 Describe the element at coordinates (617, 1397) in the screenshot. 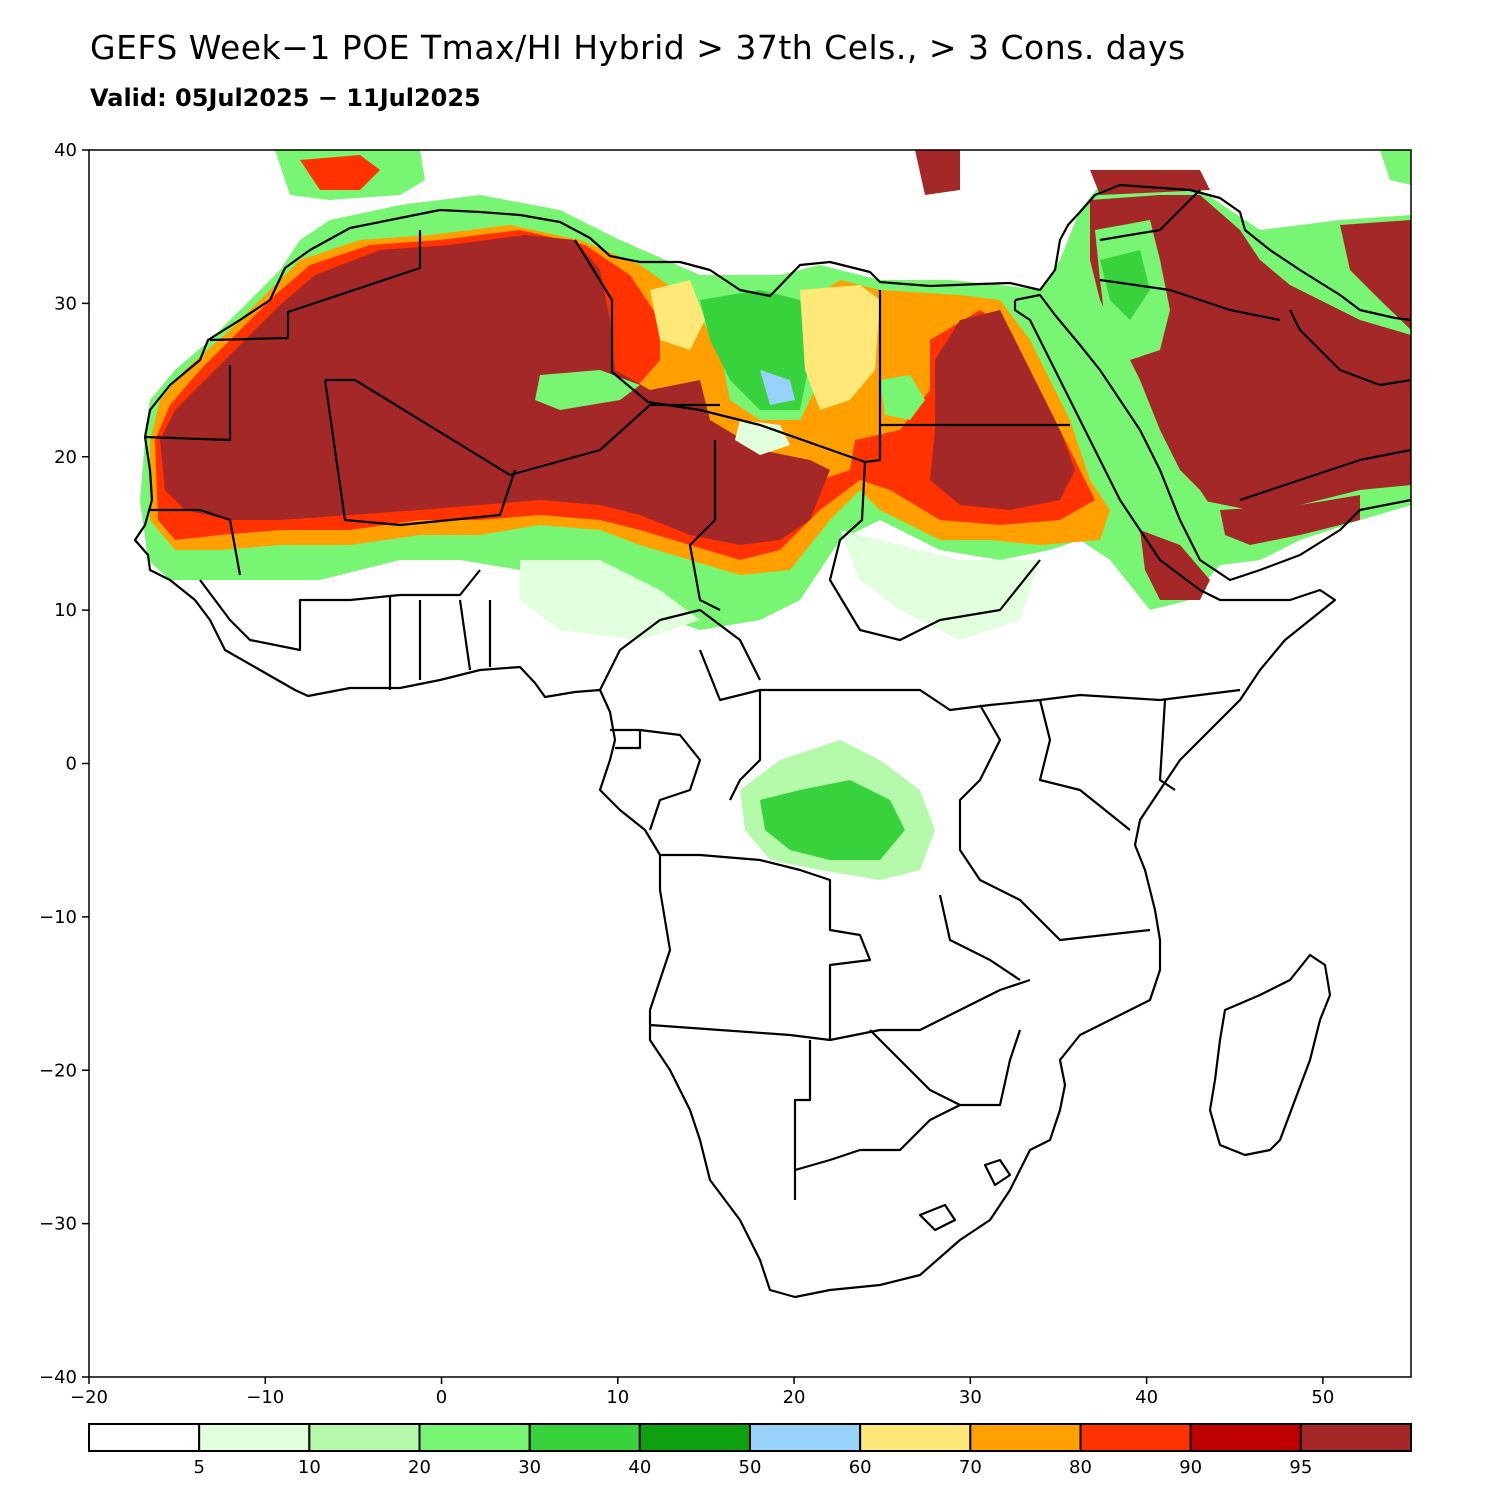

I see `lon-tick-label: 10` at that location.